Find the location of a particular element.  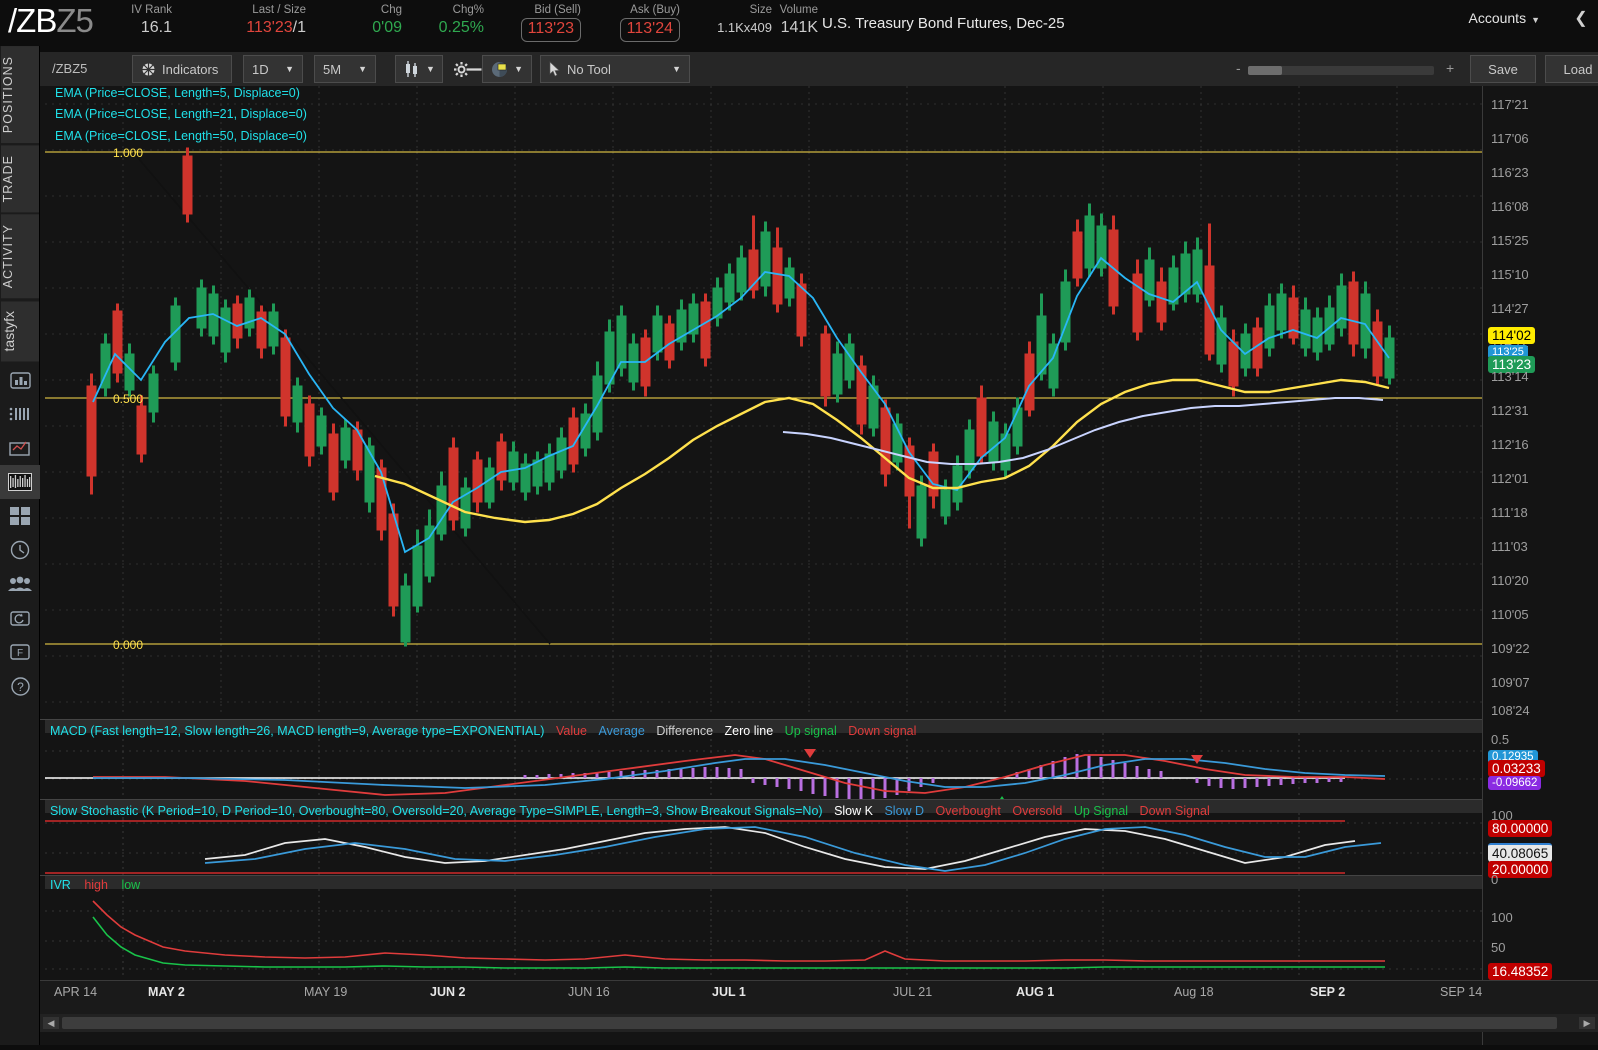

collapse-panel-icon: ❮ is located at coordinates (1581, 18).